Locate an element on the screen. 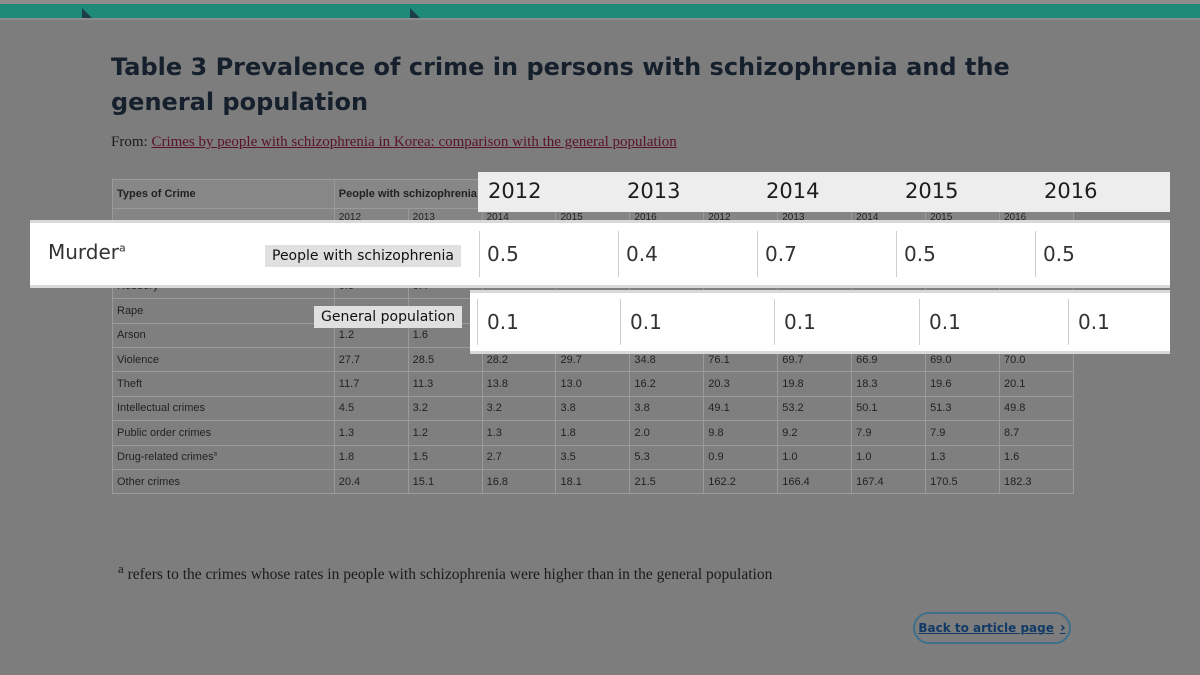  value-cell: 21.5 is located at coordinates (667, 481).